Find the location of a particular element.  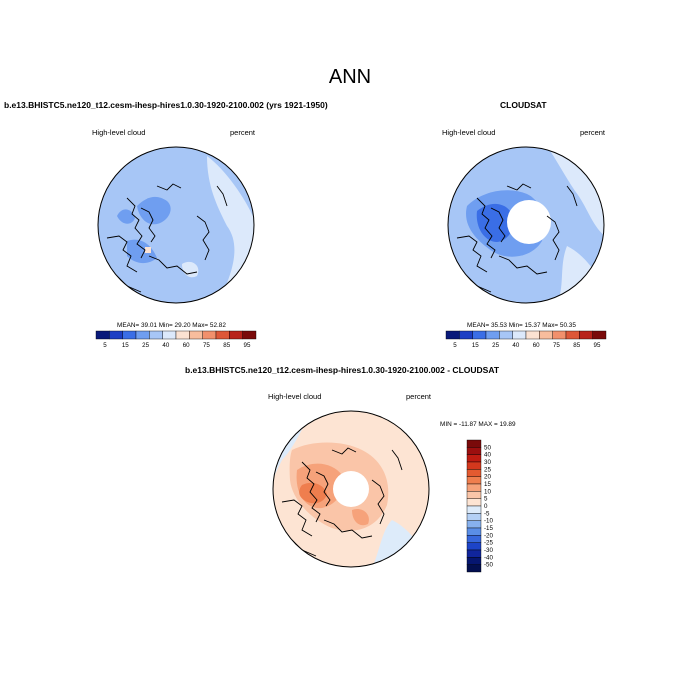

colorbar-tick-label: -20 is located at coordinates (489, 535).